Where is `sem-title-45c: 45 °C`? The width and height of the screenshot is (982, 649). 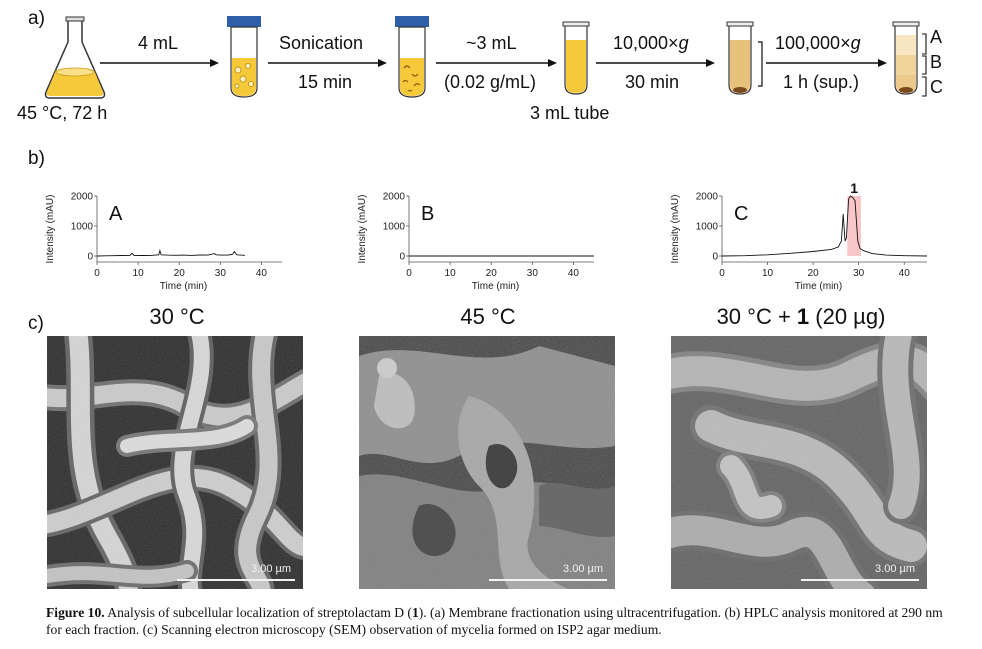
sem-title-45c: 45 °C is located at coordinates (488, 316).